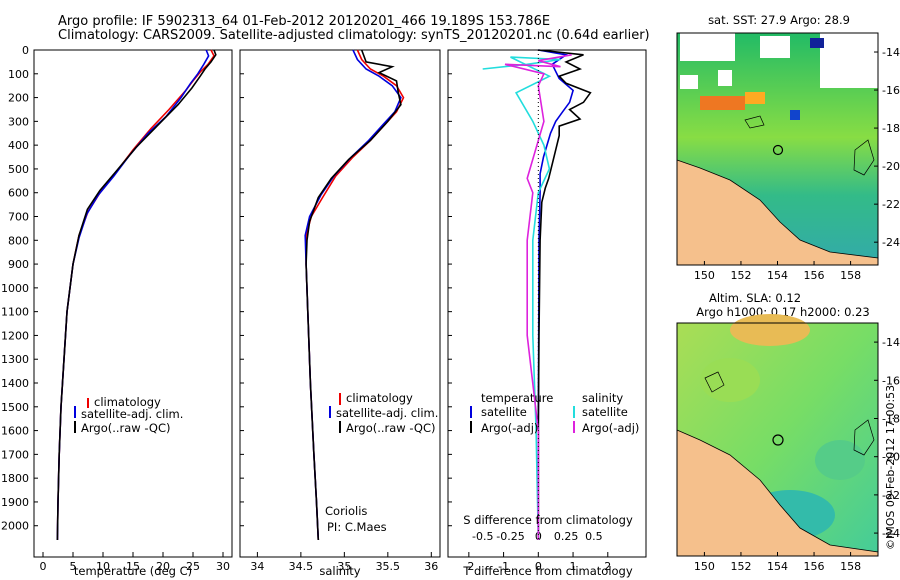  I want to click on x-tick-label: 34, so click(257, 566).